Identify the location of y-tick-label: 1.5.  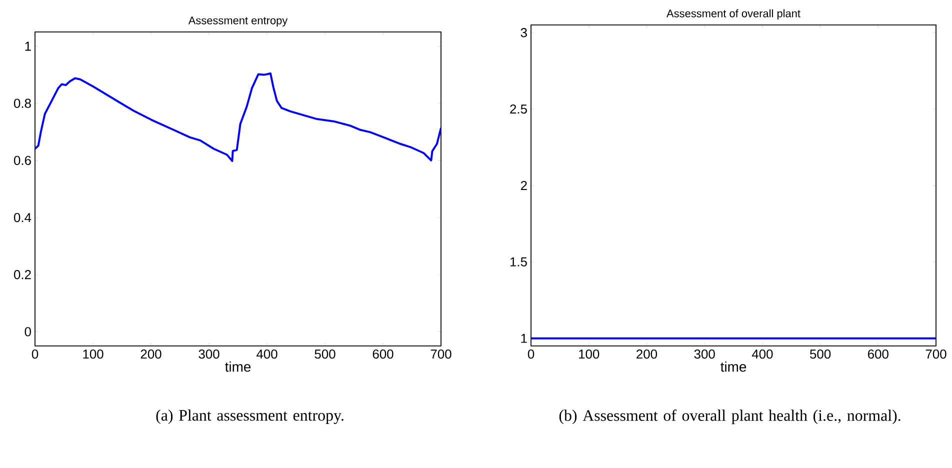
(518, 261).